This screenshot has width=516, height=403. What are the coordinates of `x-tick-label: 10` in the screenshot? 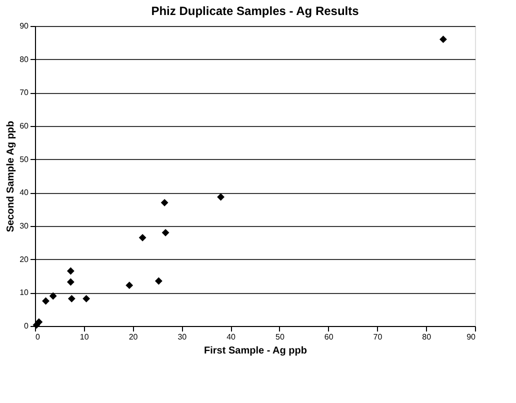 It's located at (85, 337).